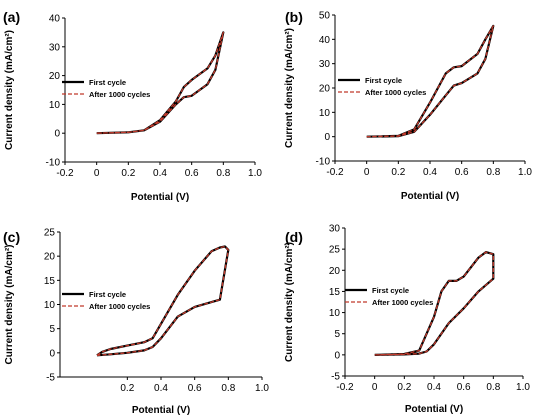 The width and height of the screenshot is (550, 419). Describe the element at coordinates (294, 17) in the screenshot. I see `panel-label: (b)` at that location.